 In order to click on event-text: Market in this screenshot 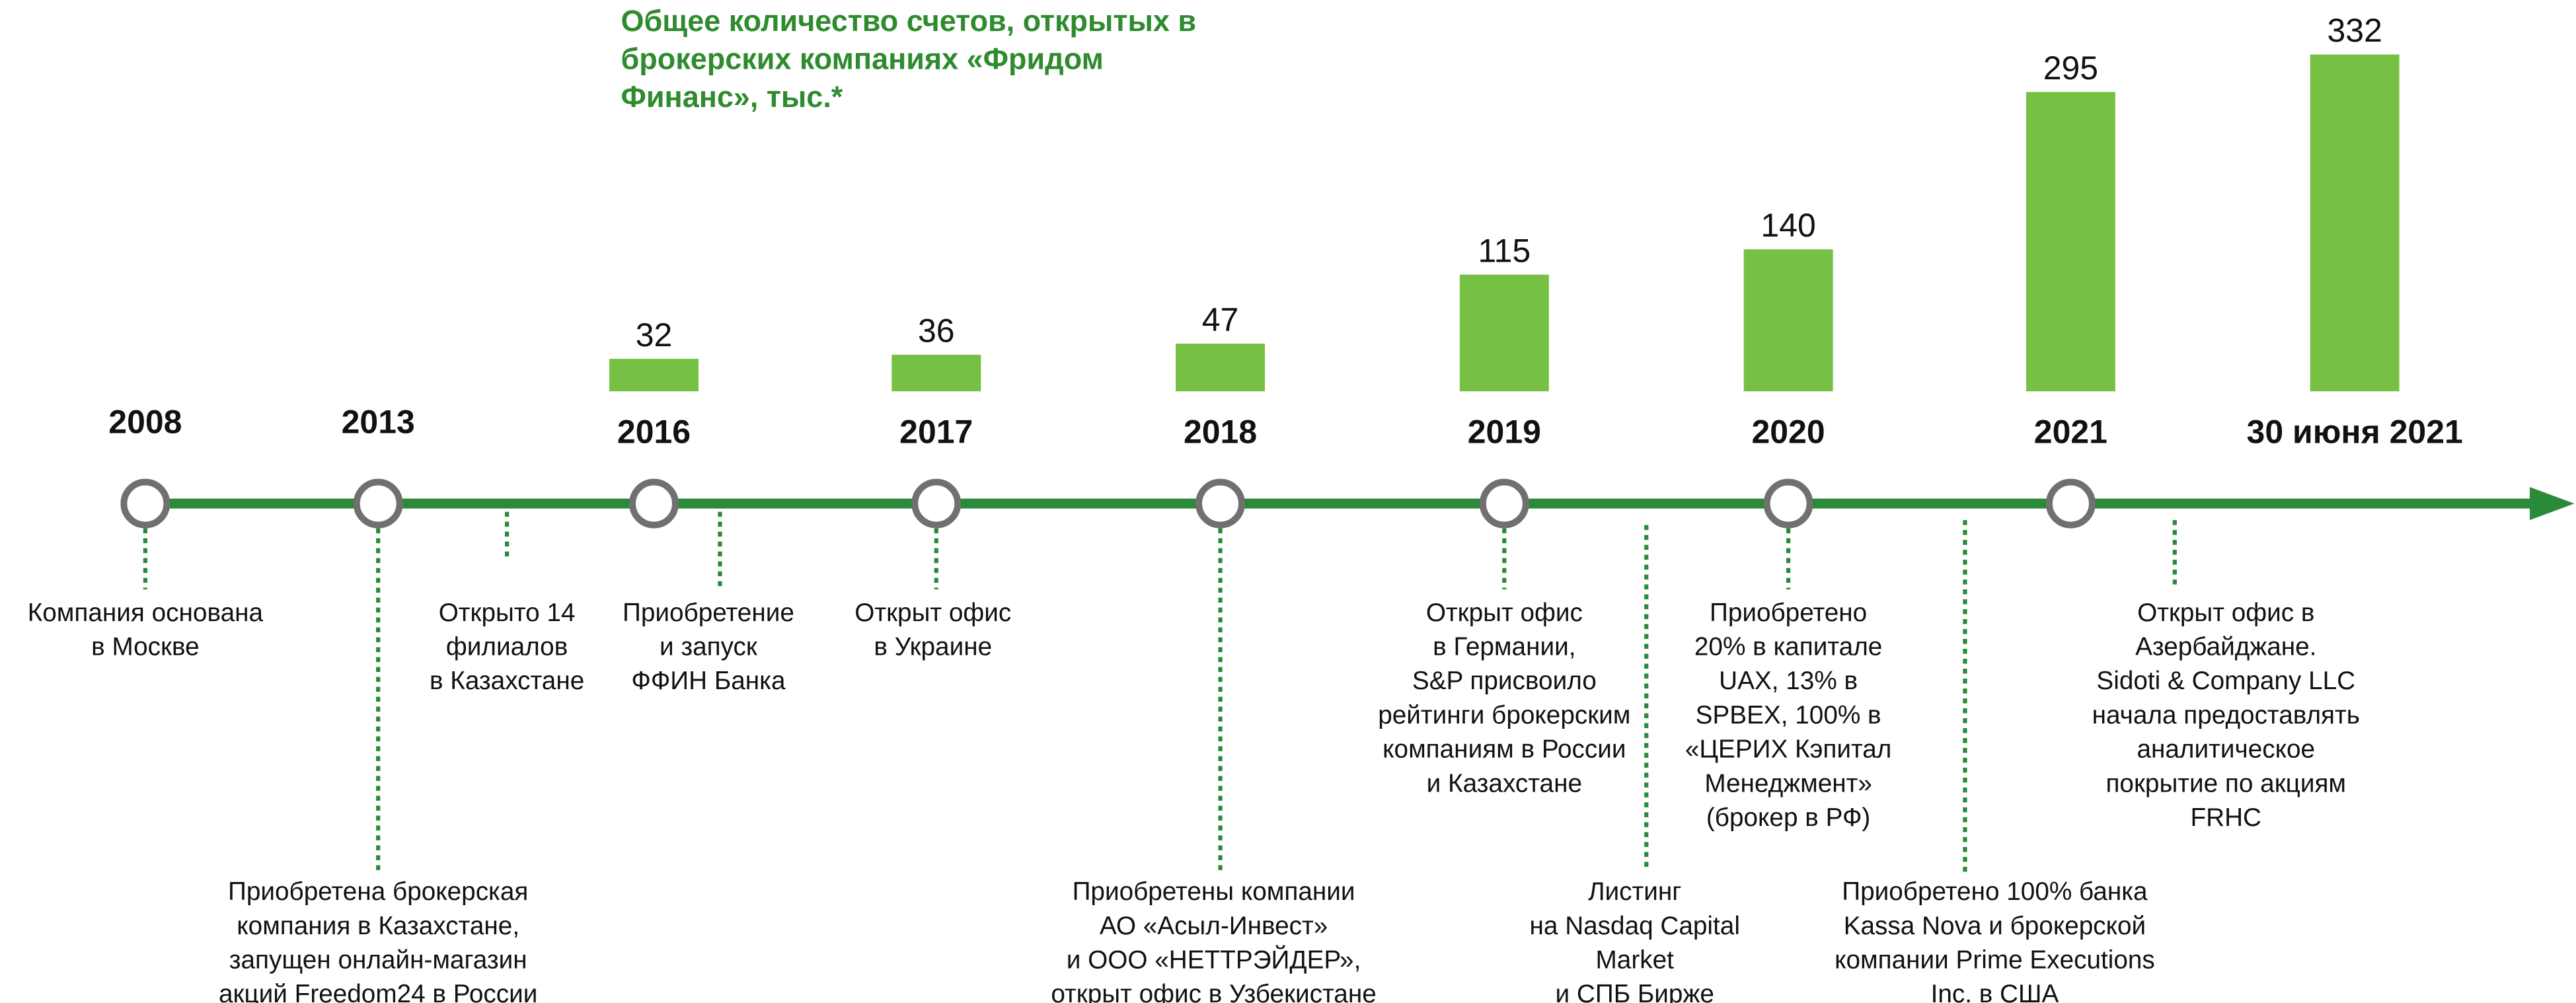, I will do `click(1635, 960)`.